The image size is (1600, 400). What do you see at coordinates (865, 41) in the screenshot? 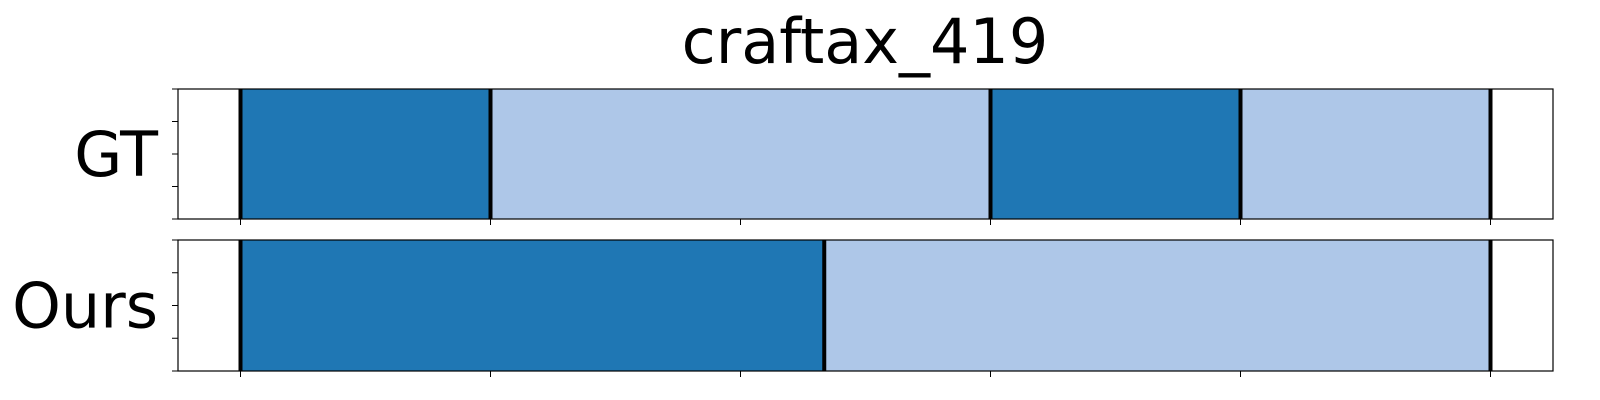
I see `chart-title: craftax_419` at bounding box center [865, 41].